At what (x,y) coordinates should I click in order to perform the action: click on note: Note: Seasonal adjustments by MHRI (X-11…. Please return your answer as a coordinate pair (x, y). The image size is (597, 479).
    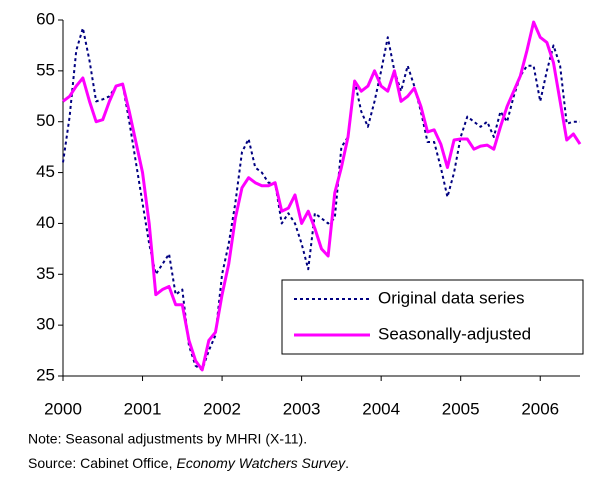
    Looking at the image, I should click on (167, 439).